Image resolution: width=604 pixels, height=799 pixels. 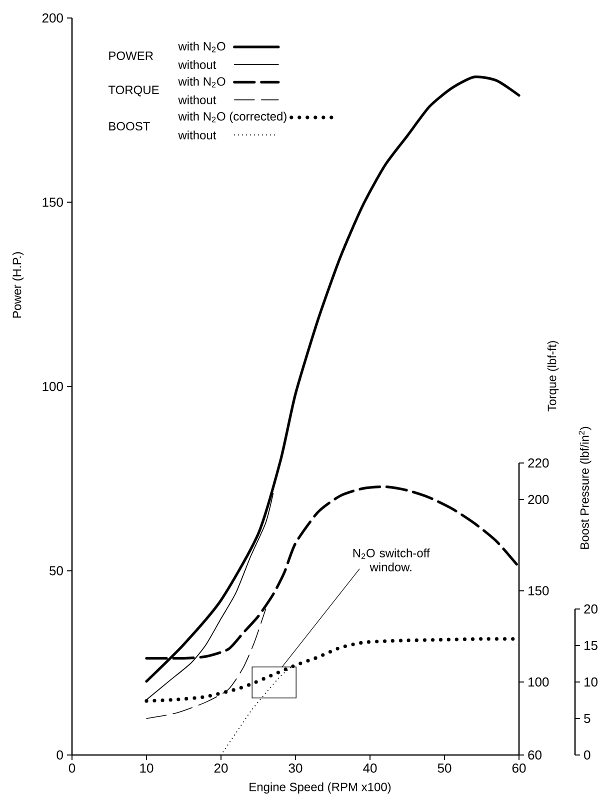 I want to click on annotation: BOOST, so click(x=129, y=126).